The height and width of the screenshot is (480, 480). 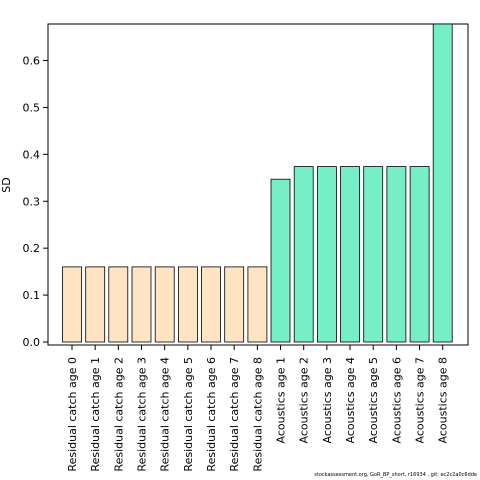 What do you see at coordinates (188, 414) in the screenshot?
I see `x-tick-label-6: Residual catch age 5` at bounding box center [188, 414].